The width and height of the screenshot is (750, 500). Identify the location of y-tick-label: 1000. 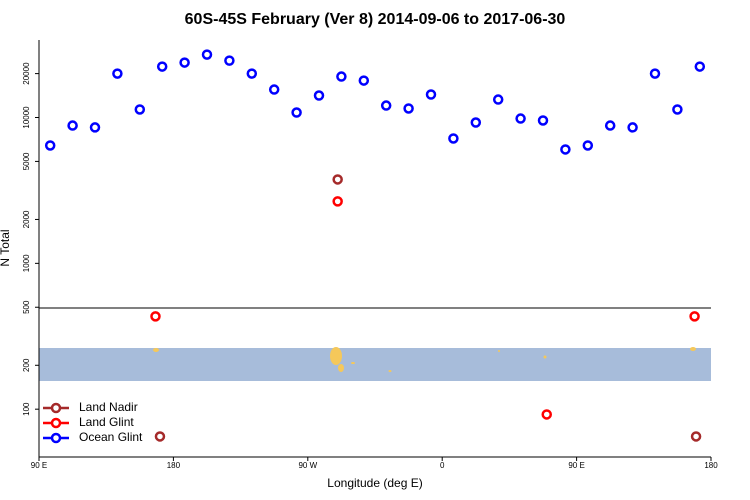
(26, 263).